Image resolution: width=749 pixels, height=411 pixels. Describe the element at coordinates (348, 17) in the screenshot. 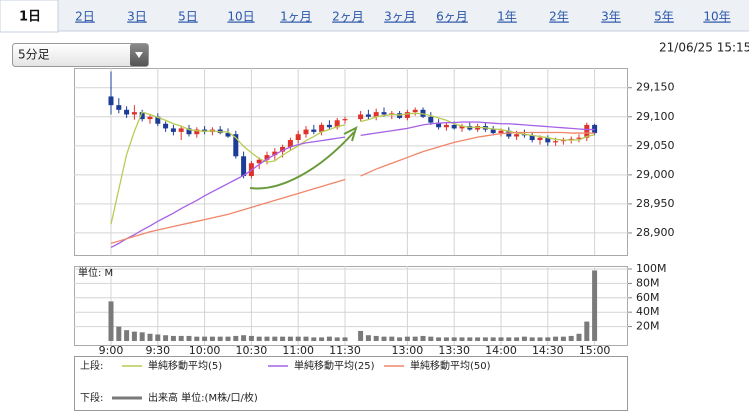

I see `tab: 2ヶ月` at that location.